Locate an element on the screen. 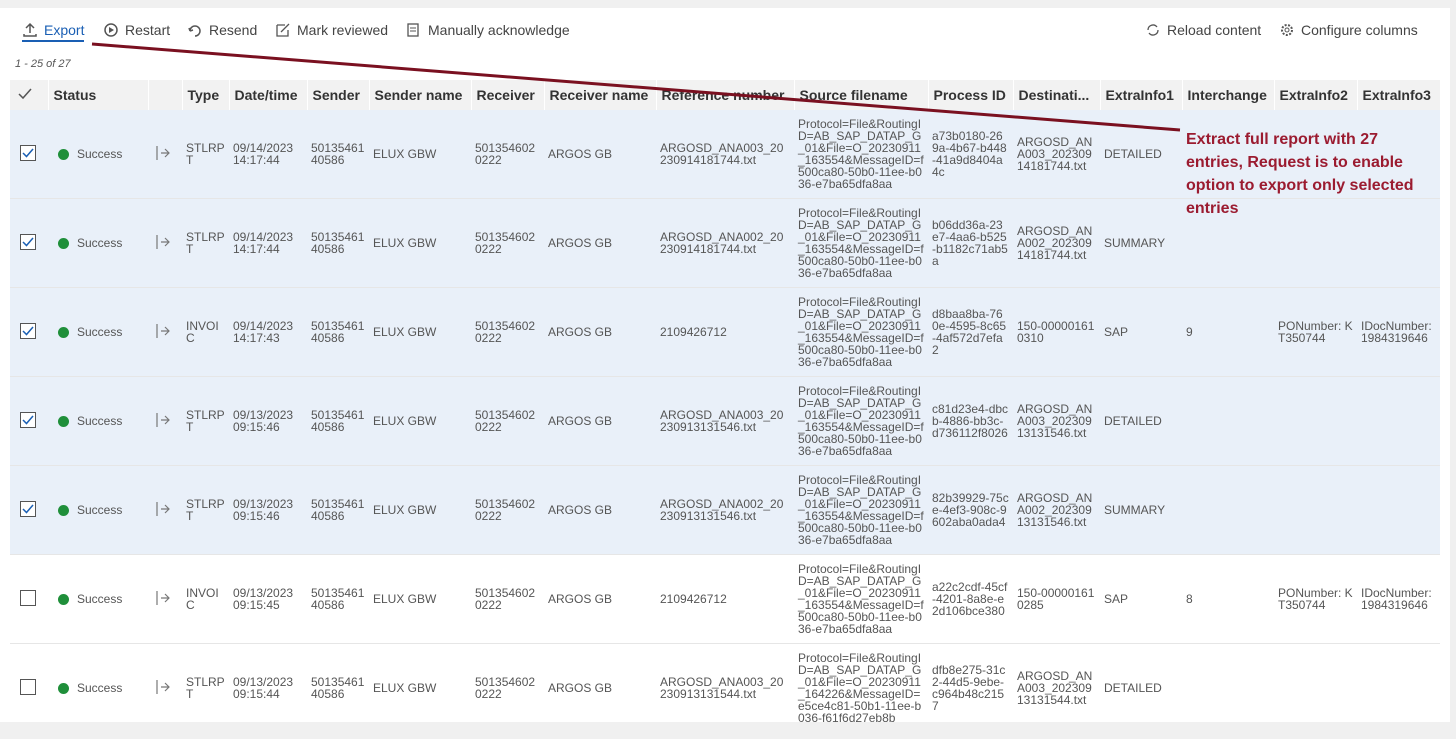 This screenshot has height=739, width=1456. cell-text: 2109426712 is located at coordinates (693, 332).